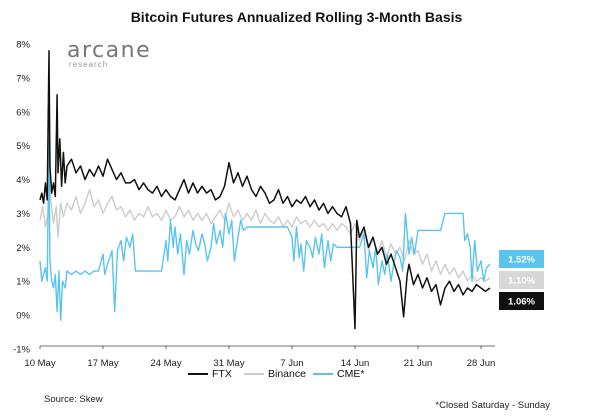 The height and width of the screenshot is (420, 593). Describe the element at coordinates (165, 363) in the screenshot. I see `x-tick-label: 24 May` at that location.